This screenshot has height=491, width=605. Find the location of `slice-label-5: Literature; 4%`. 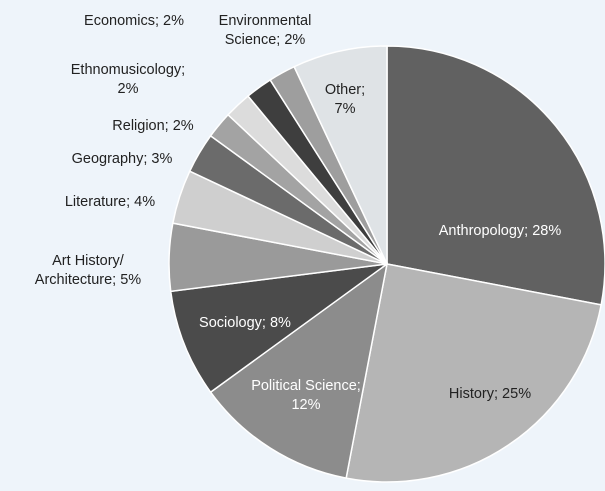

slice-label-5: Literature; 4% is located at coordinates (110, 202).